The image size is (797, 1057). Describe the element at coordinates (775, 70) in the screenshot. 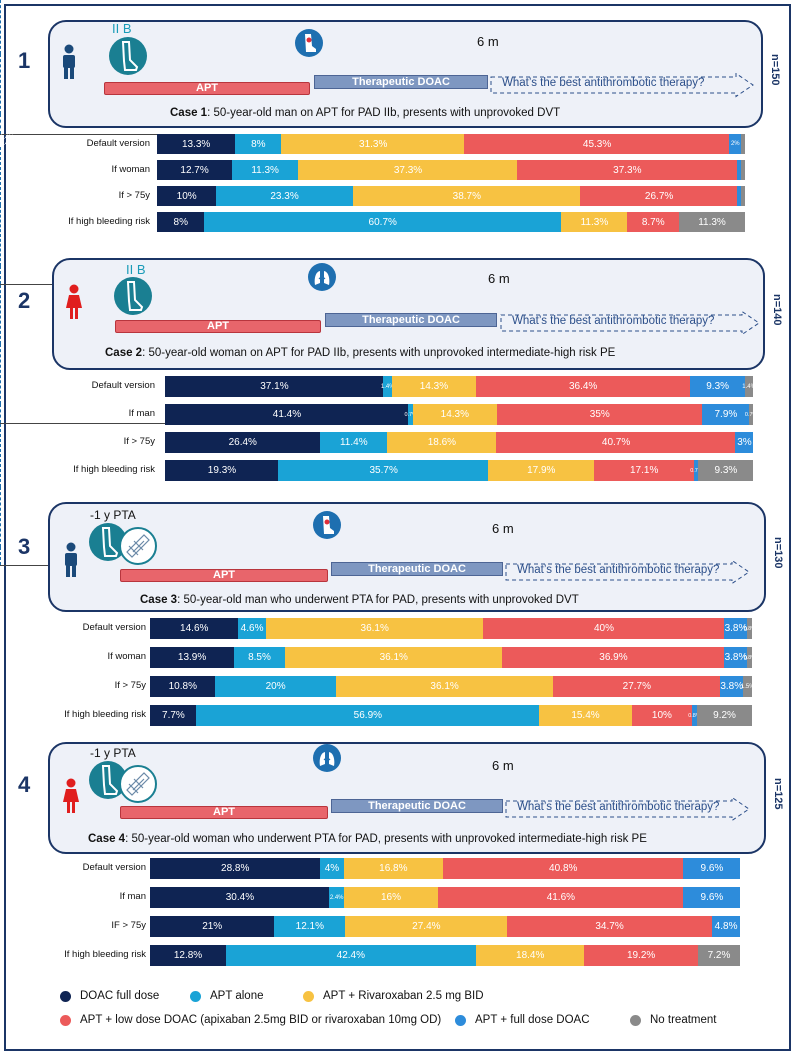

I see `sample-size-label: n=150` at that location.